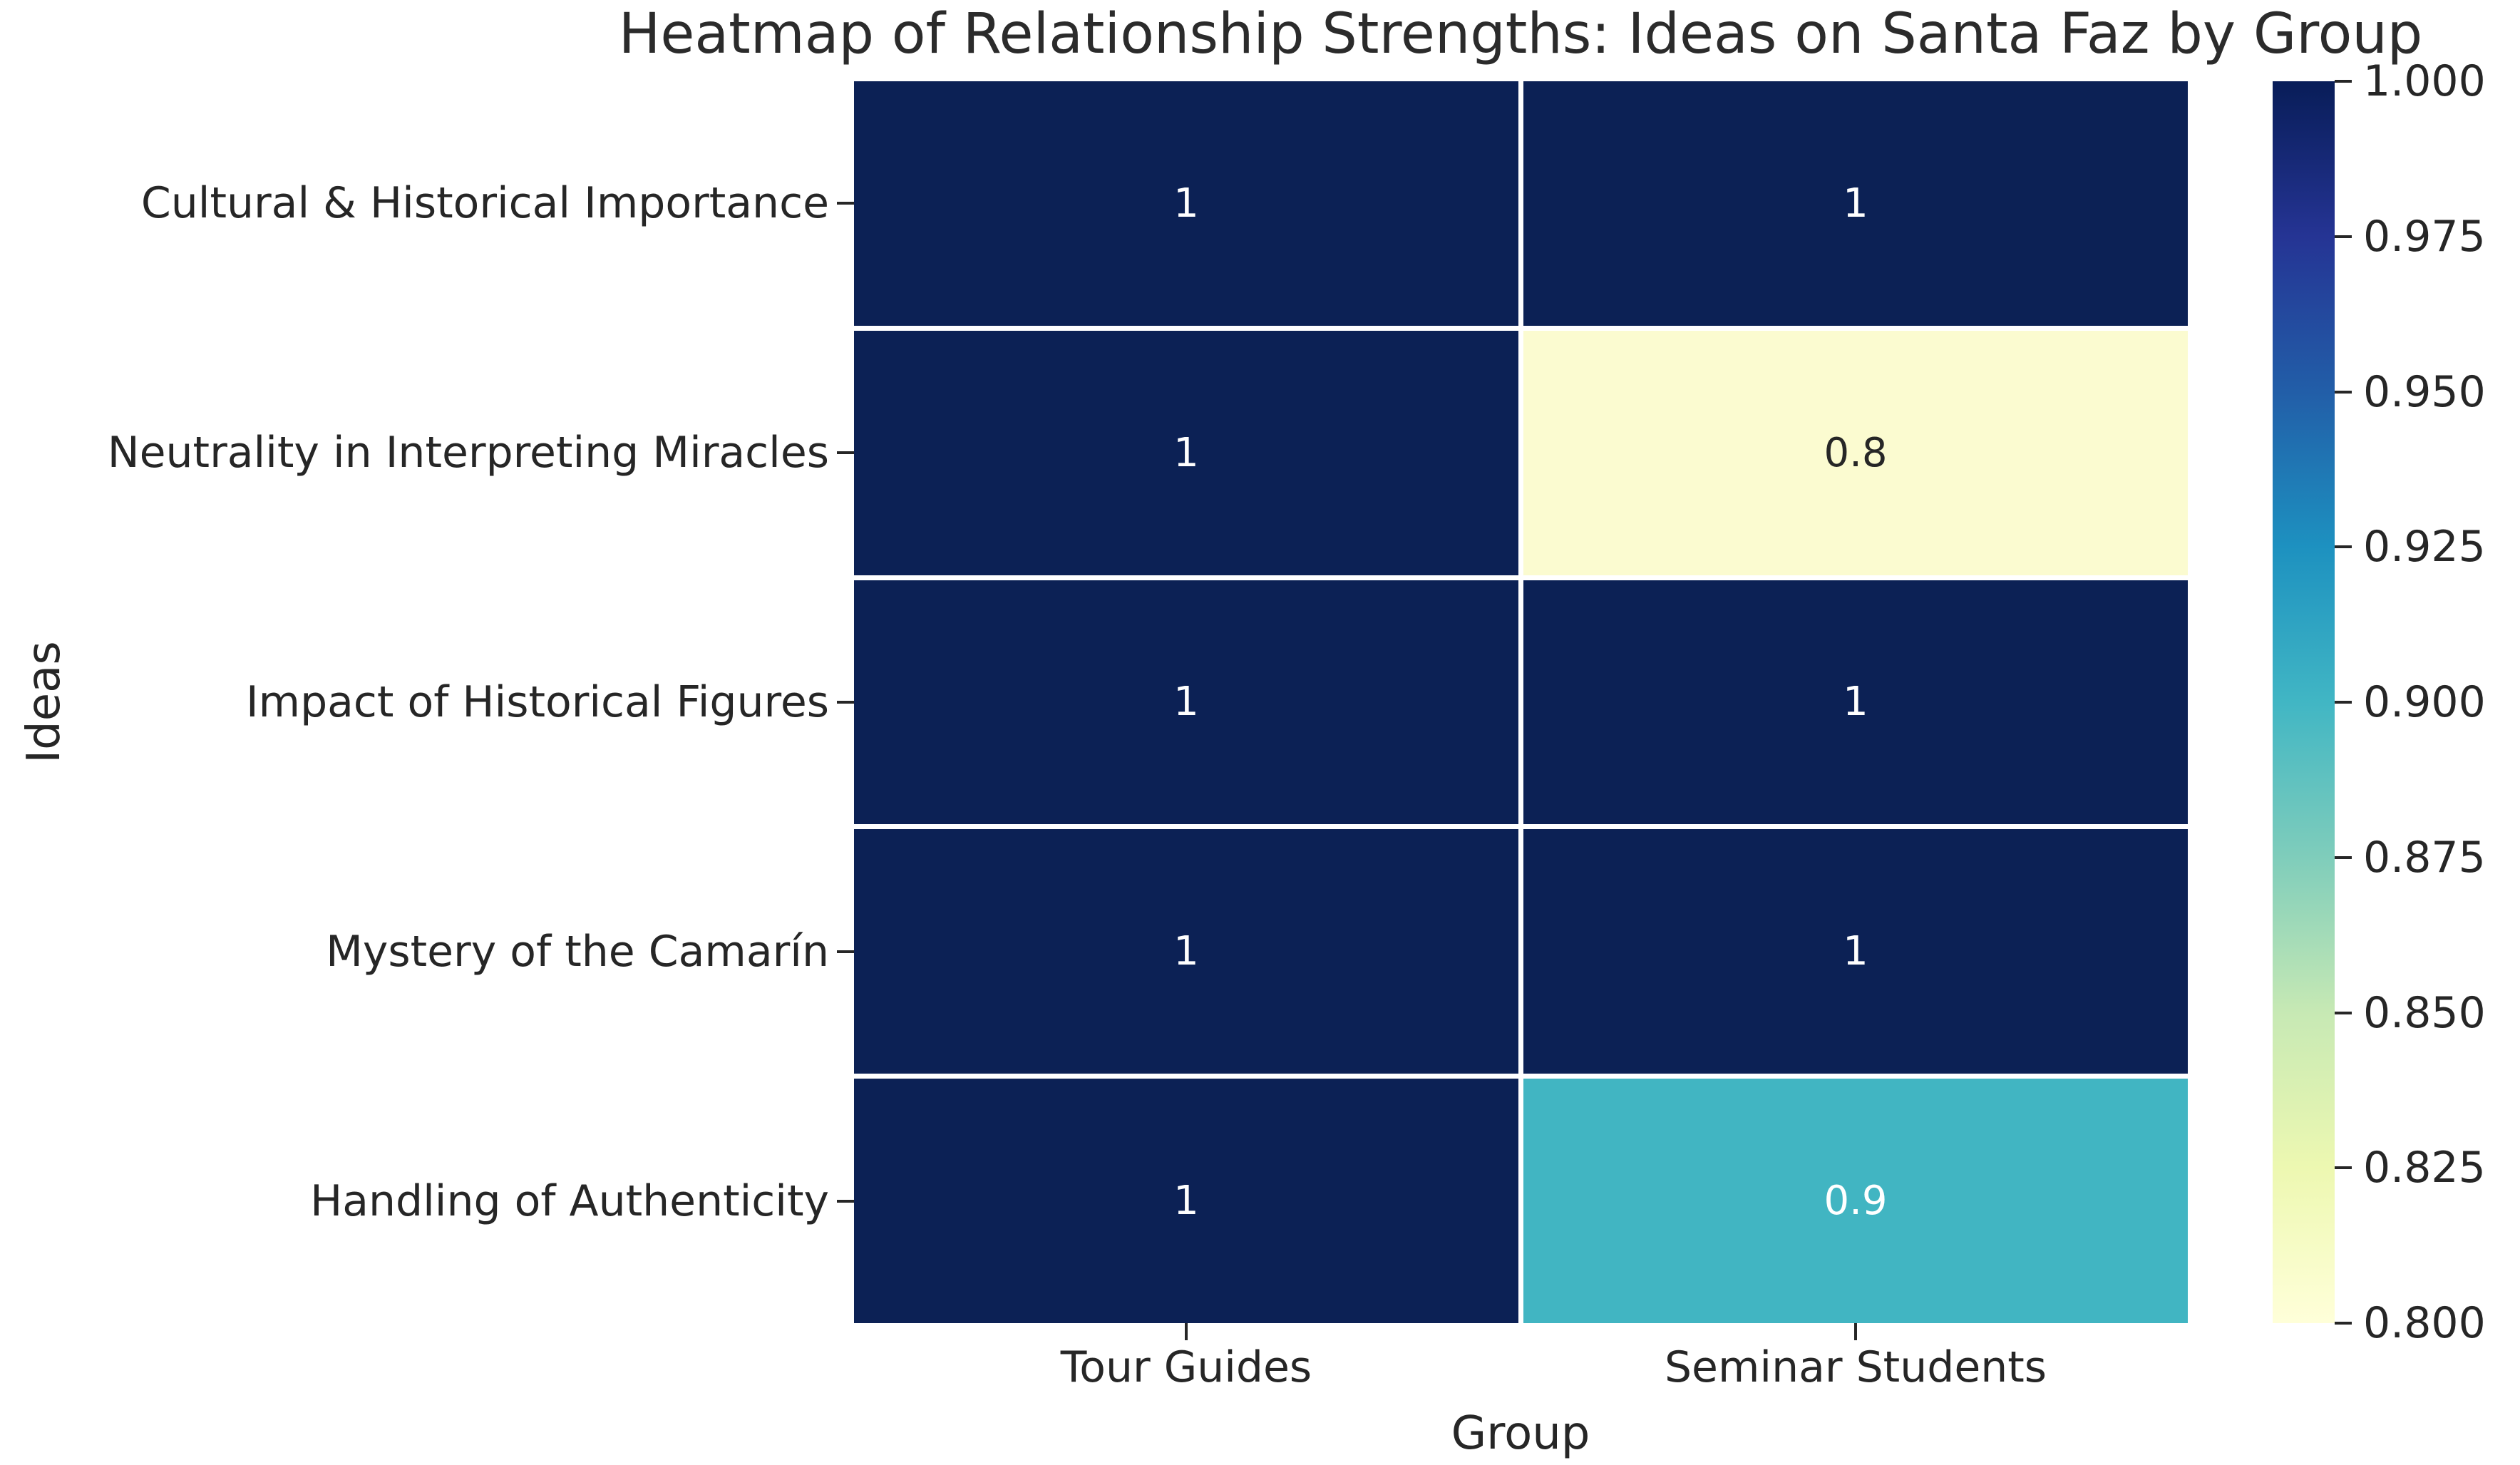 Image resolution: width=2520 pixels, height=1465 pixels. Describe the element at coordinates (1520, 1433) in the screenshot. I see `x-axis-label: Group` at that location.